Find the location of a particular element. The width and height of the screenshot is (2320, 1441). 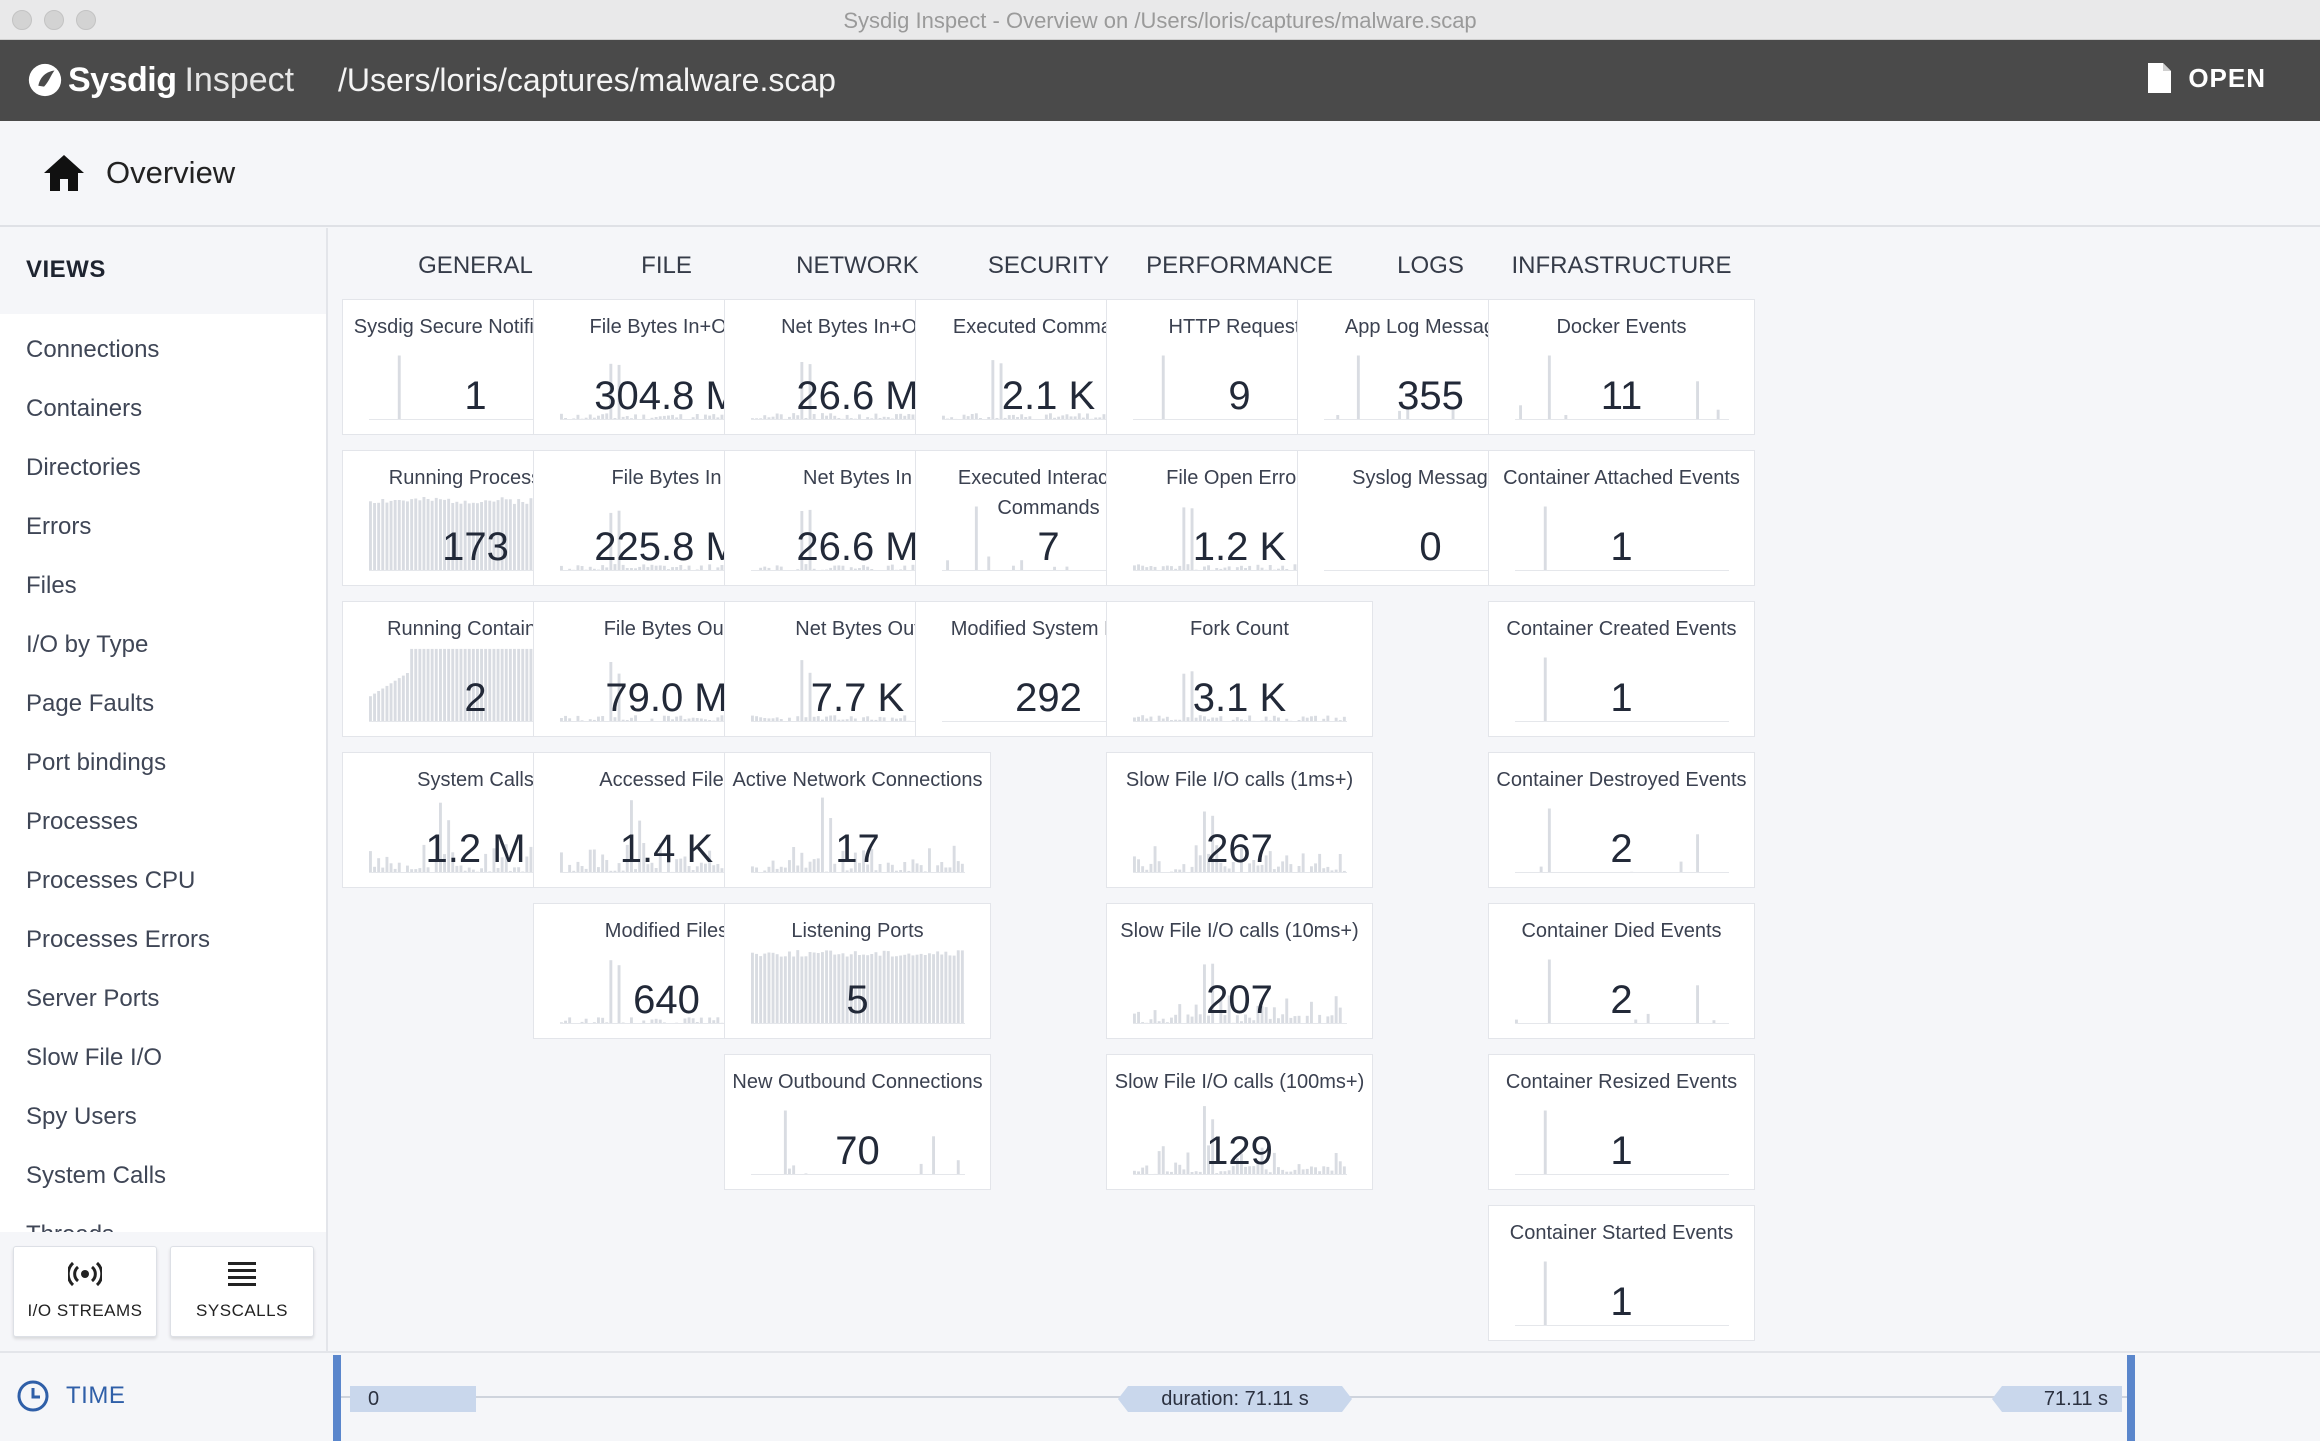

views-heading: VIEWS is located at coordinates (163, 271).